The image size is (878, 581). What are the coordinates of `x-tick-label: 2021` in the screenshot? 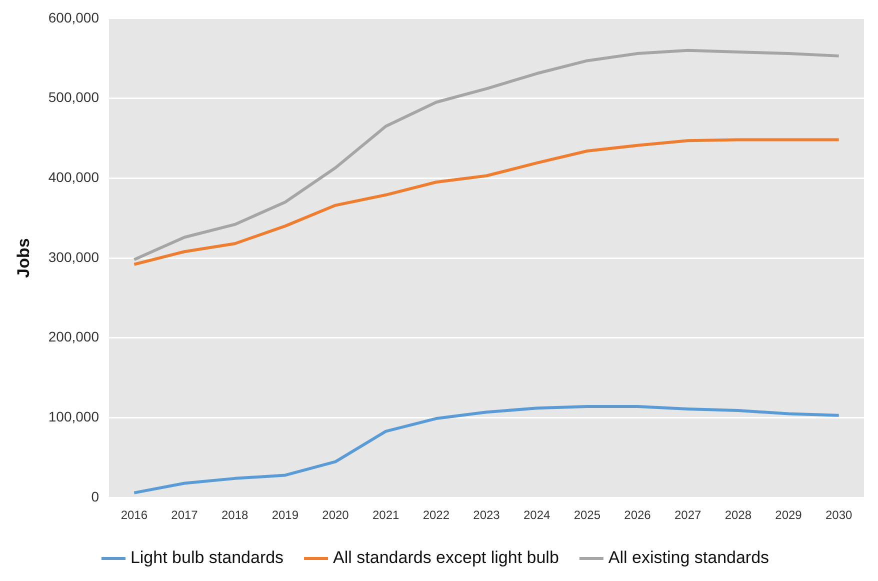 It's located at (386, 515).